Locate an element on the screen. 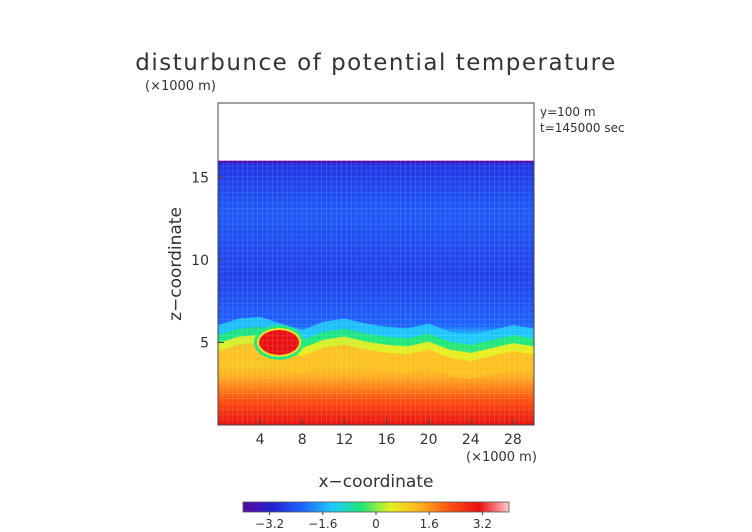 The height and width of the screenshot is (532, 752). y-tick-label: 10 is located at coordinates (200, 261).